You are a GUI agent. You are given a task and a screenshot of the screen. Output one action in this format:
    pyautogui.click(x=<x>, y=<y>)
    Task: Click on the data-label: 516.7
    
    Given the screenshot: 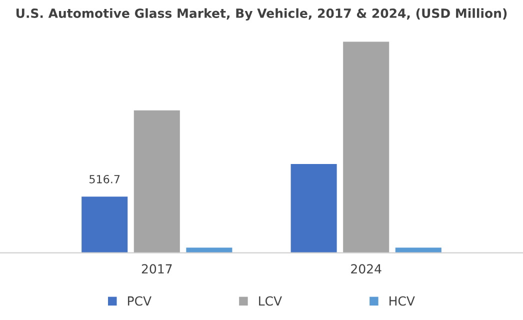 What is the action you would take?
    pyautogui.click(x=105, y=179)
    